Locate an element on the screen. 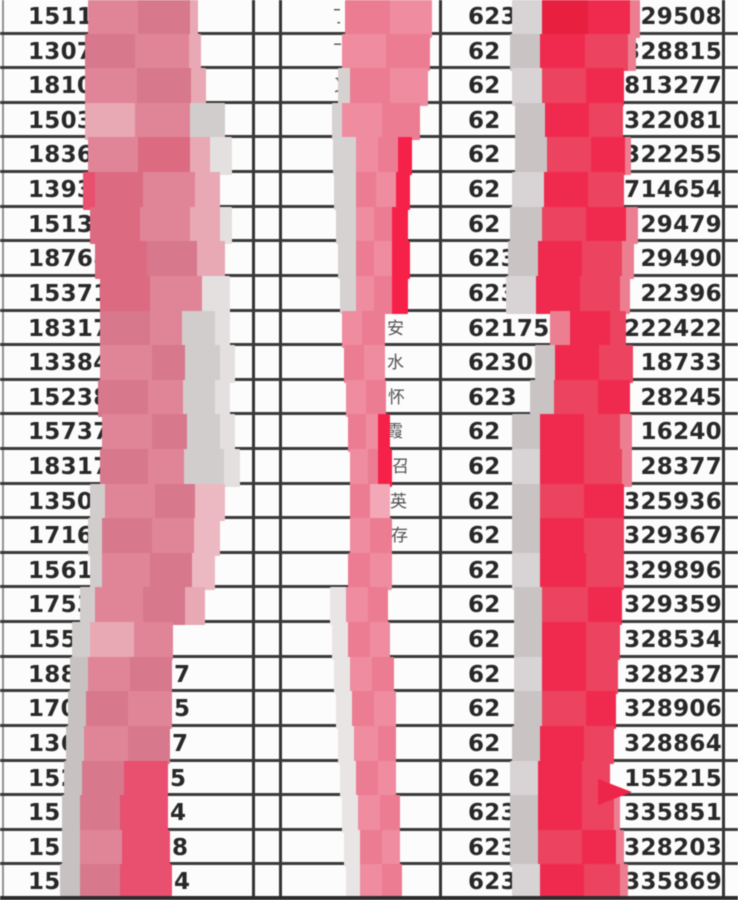  red-arrow-annotation is located at coordinates (615, 792).